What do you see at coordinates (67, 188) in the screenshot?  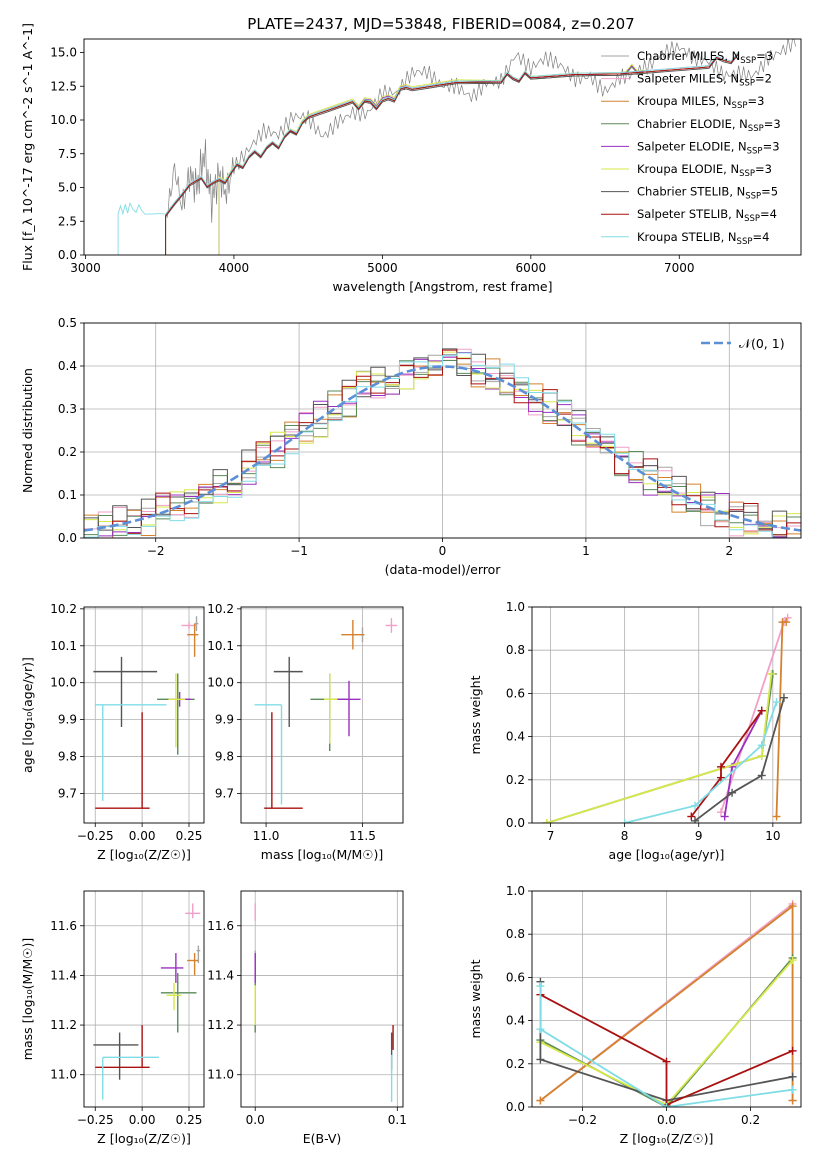 I see `y-tick-label: 5.0` at bounding box center [67, 188].